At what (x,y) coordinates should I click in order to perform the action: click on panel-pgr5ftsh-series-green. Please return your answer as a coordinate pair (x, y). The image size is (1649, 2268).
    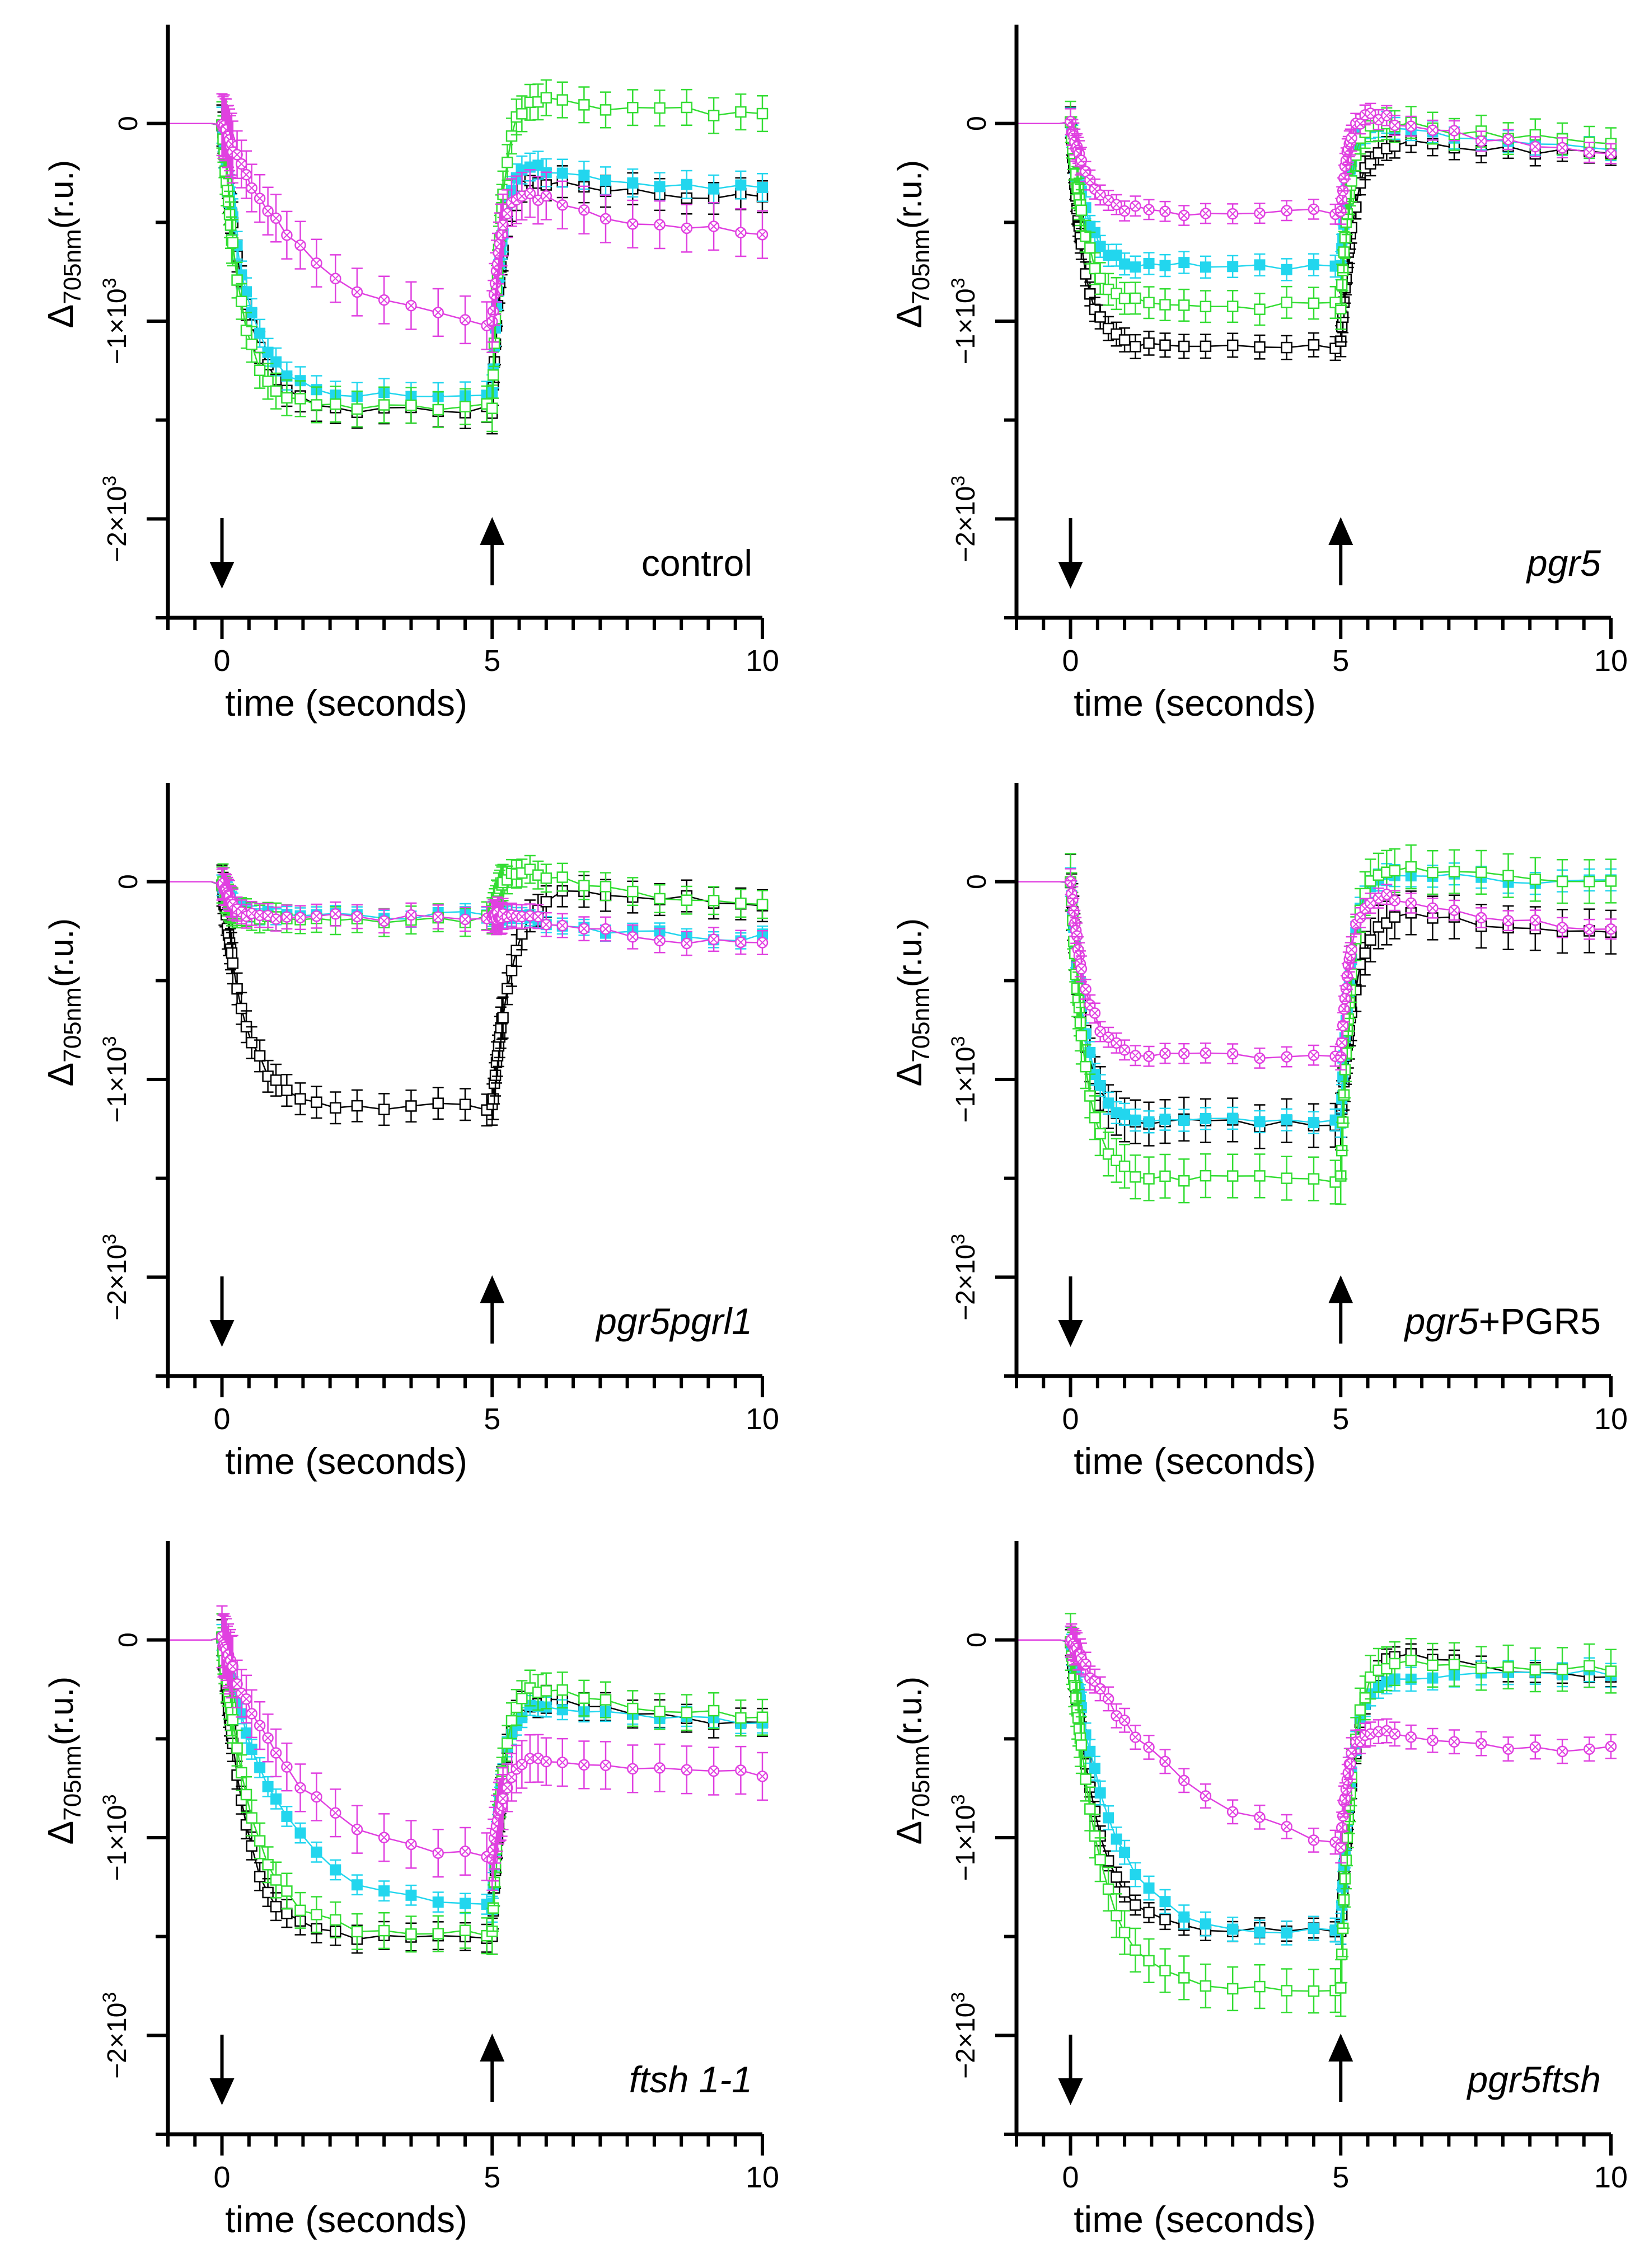
    Looking at the image, I should click on (1316, 1815).